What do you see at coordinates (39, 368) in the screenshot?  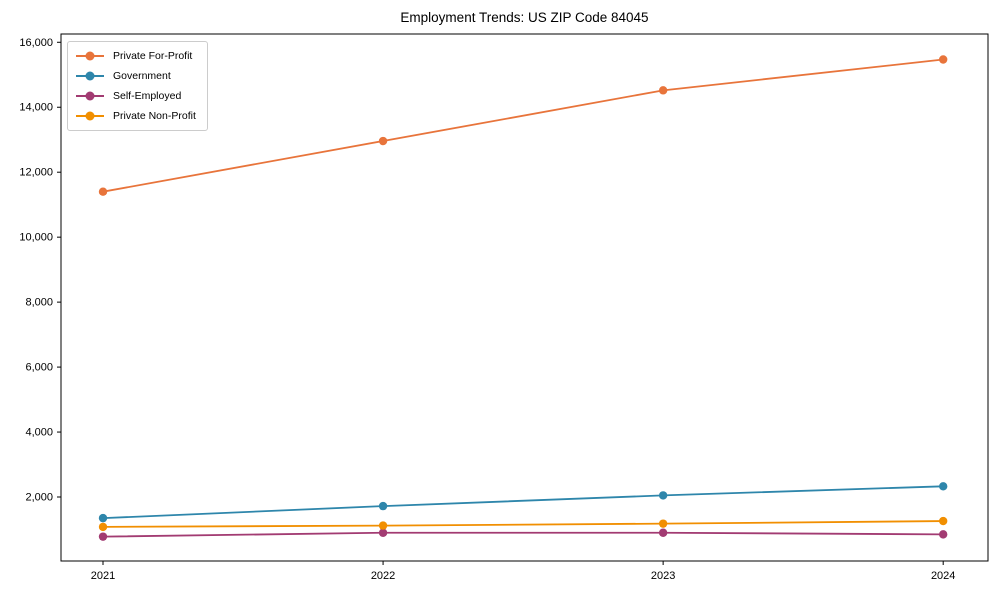 I see `y-tick-label: 6,000` at bounding box center [39, 368].